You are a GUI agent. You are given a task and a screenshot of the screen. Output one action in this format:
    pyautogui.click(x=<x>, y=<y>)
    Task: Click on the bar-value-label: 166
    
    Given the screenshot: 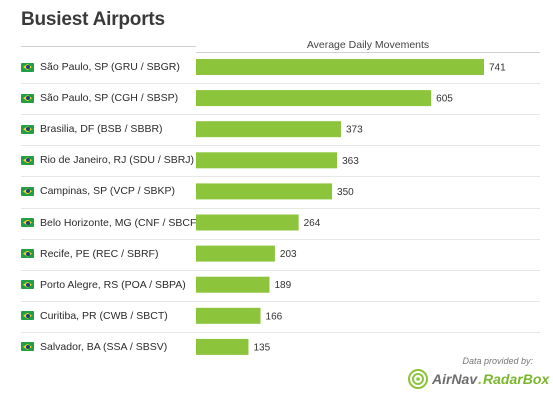 What is the action you would take?
    pyautogui.click(x=274, y=316)
    